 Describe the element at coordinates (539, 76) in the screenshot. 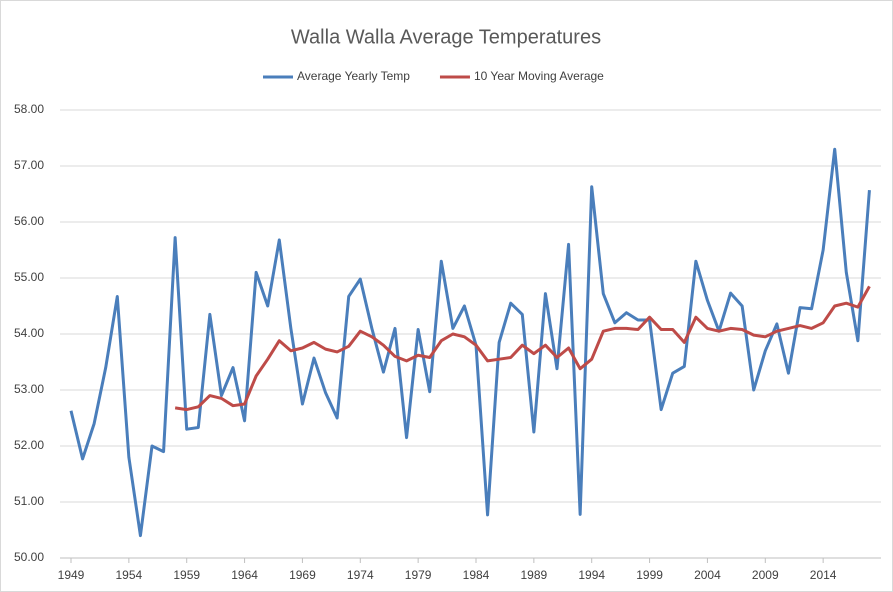

I see `legend-label: 10 Year Moving Average` at that location.